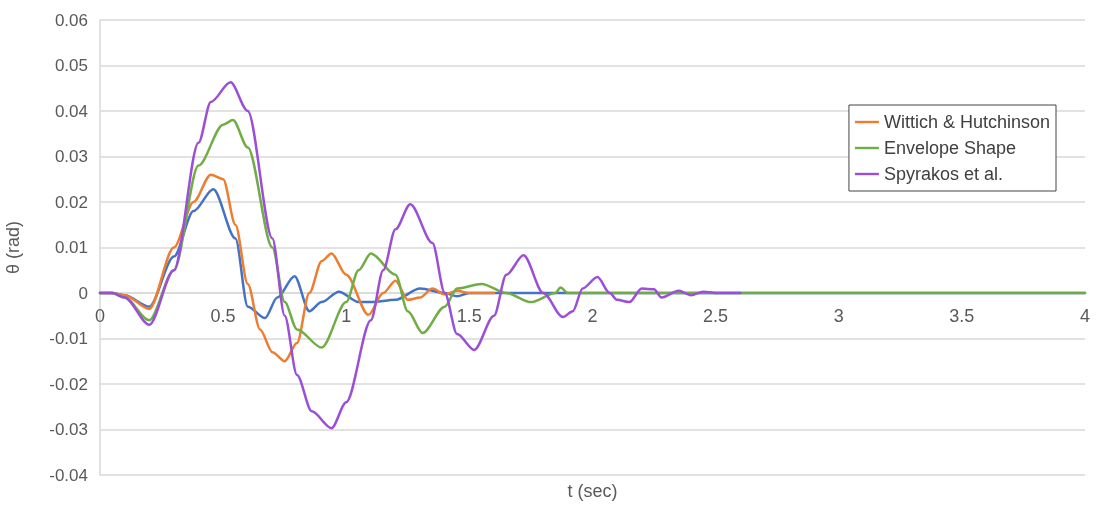 The width and height of the screenshot is (1096, 506). I want to click on x-tick-label: 2.5, so click(716, 316).